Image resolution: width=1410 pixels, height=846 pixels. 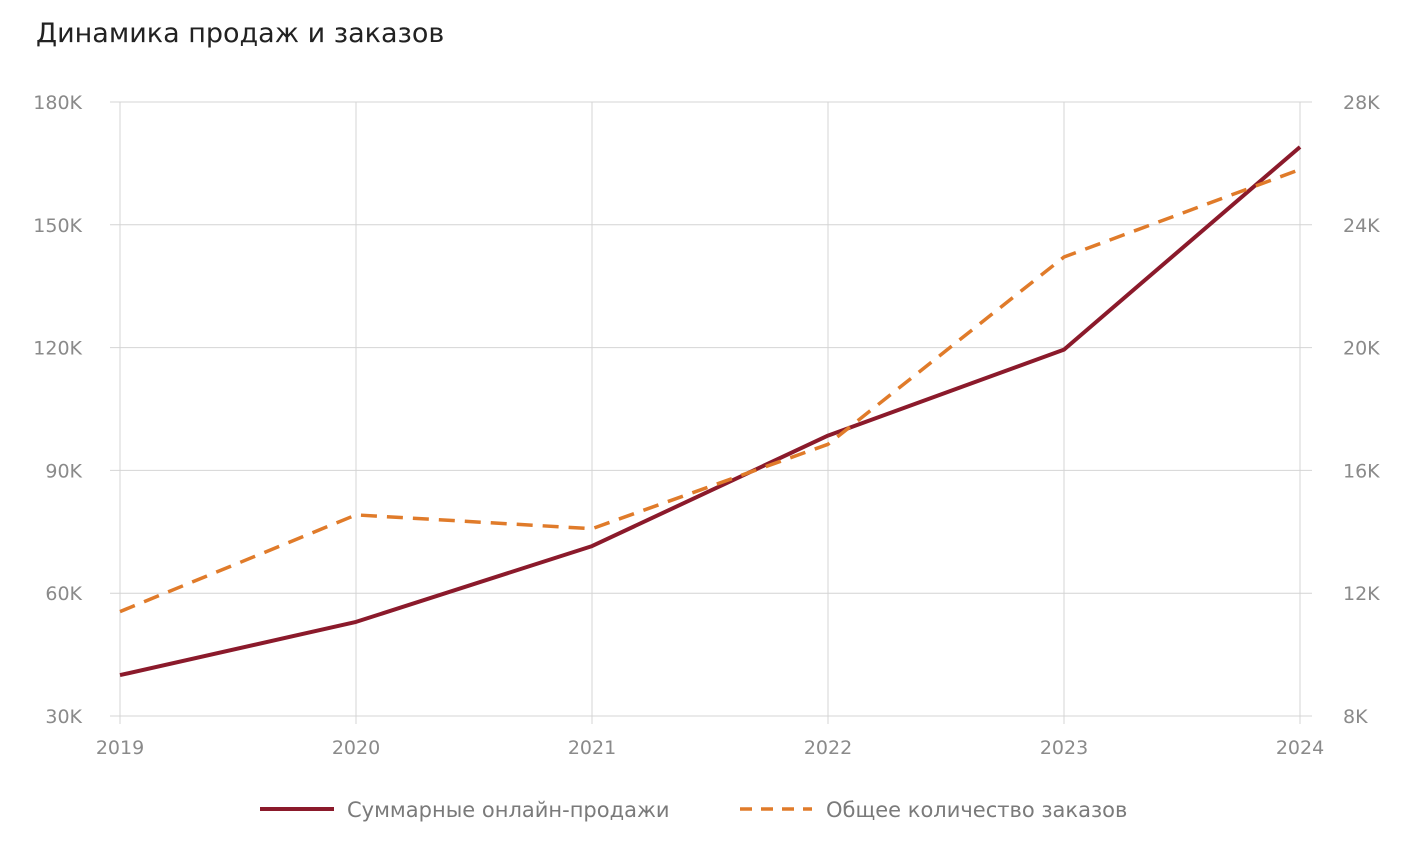 I want to click on left-tick-label: 120K, so click(x=57, y=349).